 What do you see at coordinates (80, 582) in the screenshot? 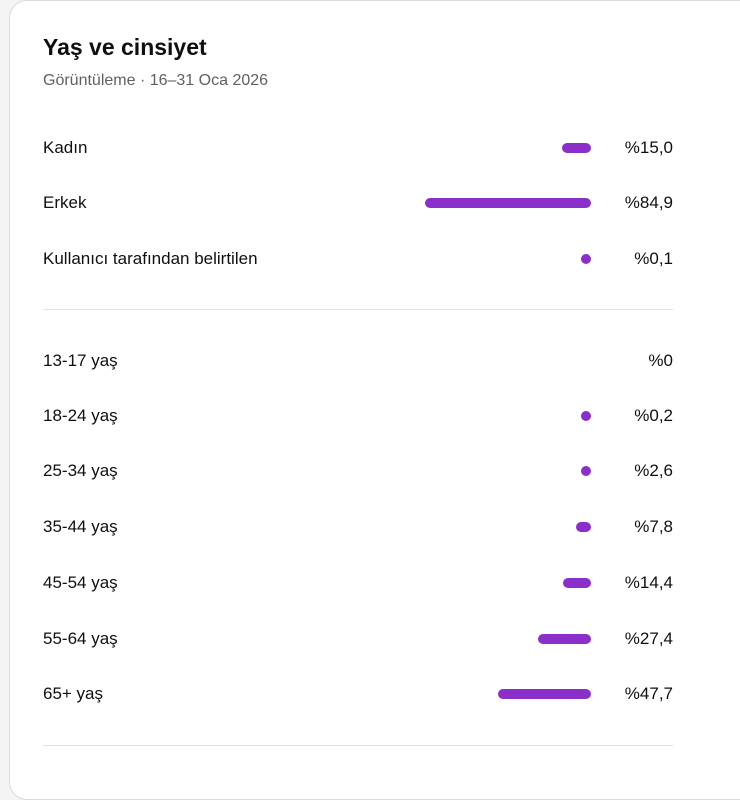
I see `row-label: 45-54 yaş` at bounding box center [80, 582].